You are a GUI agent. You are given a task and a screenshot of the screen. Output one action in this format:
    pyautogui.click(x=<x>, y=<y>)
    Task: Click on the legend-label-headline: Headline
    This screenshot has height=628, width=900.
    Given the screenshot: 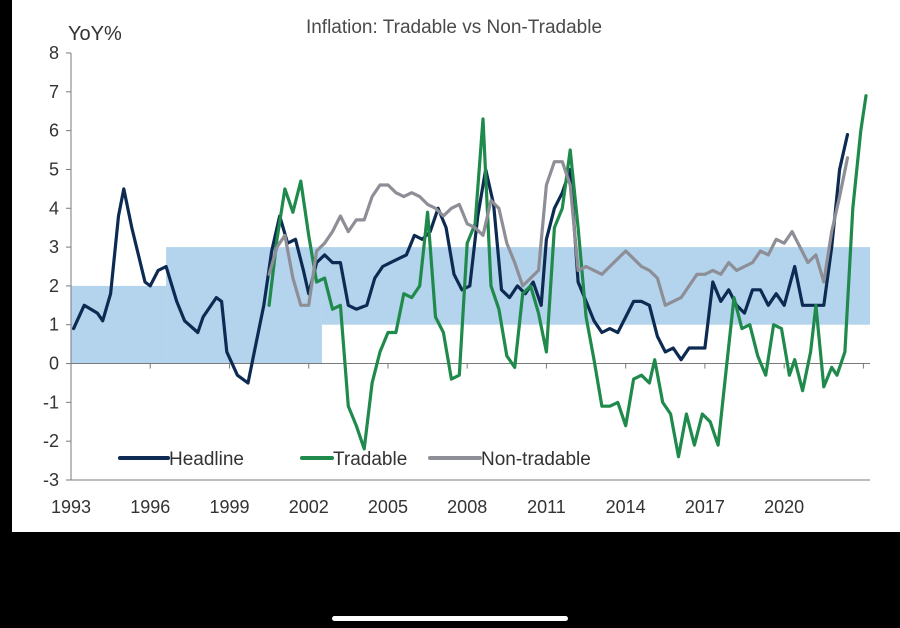 What is the action you would take?
    pyautogui.click(x=206, y=459)
    